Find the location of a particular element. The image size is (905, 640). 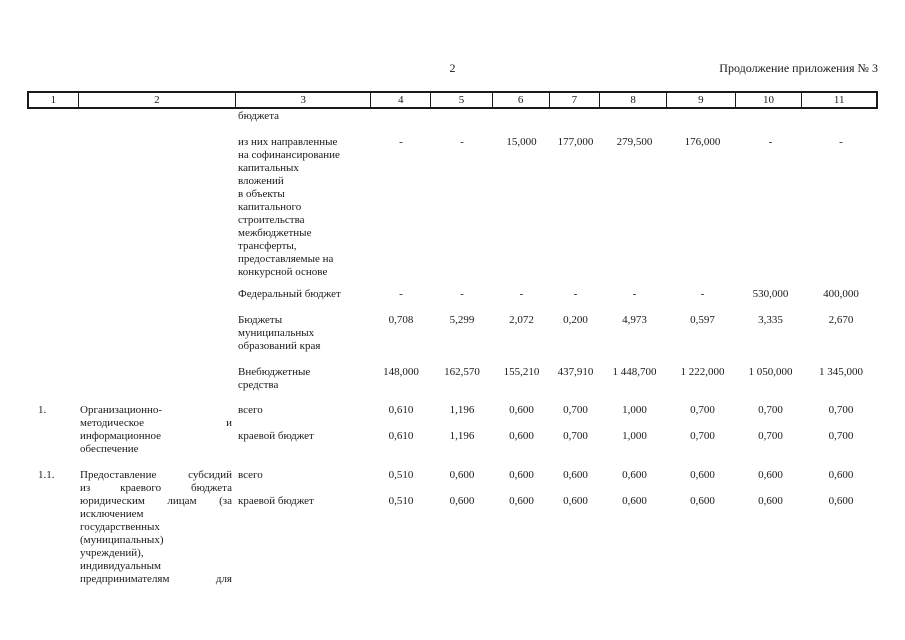

text-line: предоставляемые на is located at coordinates (286, 259).